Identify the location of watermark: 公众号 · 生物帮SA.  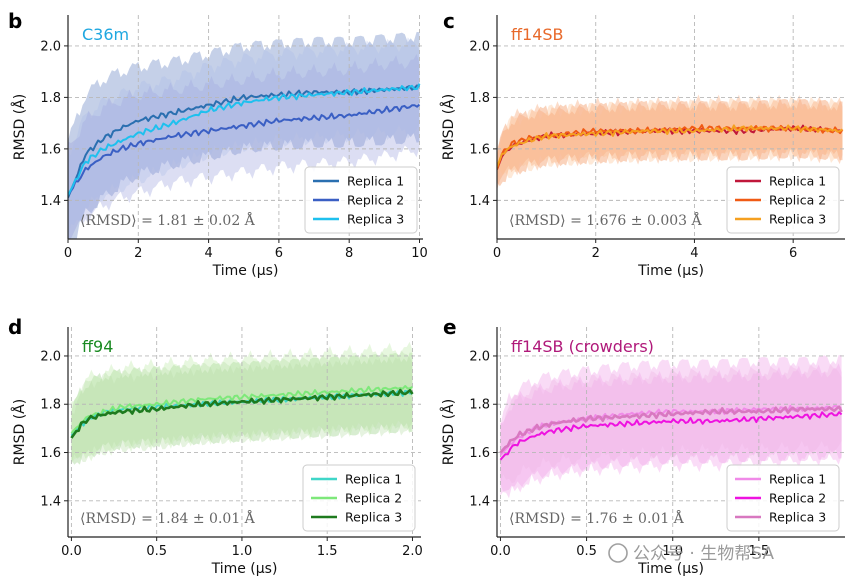
(691, 553).